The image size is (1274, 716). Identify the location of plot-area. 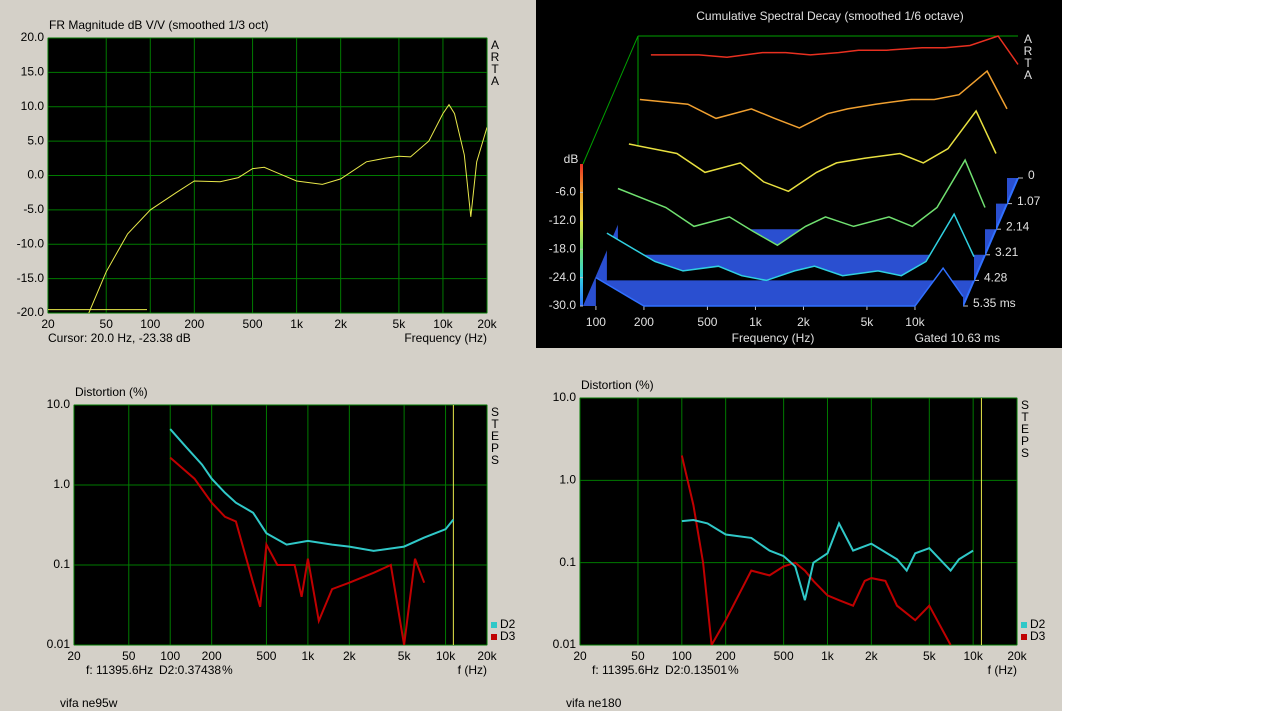
(798, 521).